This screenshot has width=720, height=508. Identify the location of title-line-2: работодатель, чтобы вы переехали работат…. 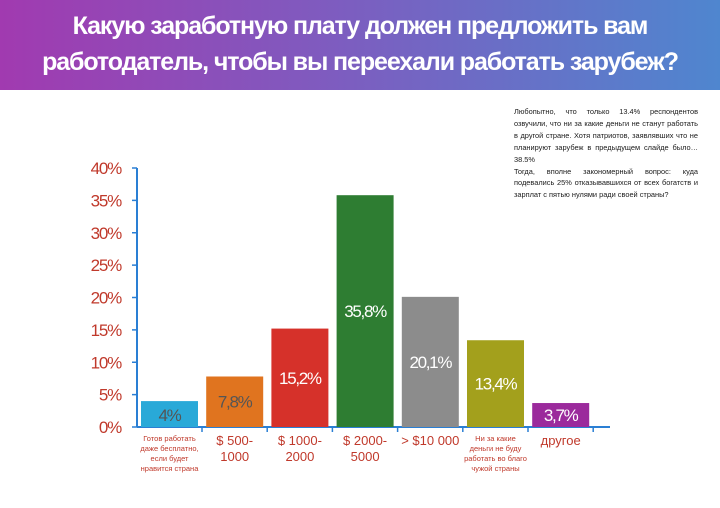
(360, 62).